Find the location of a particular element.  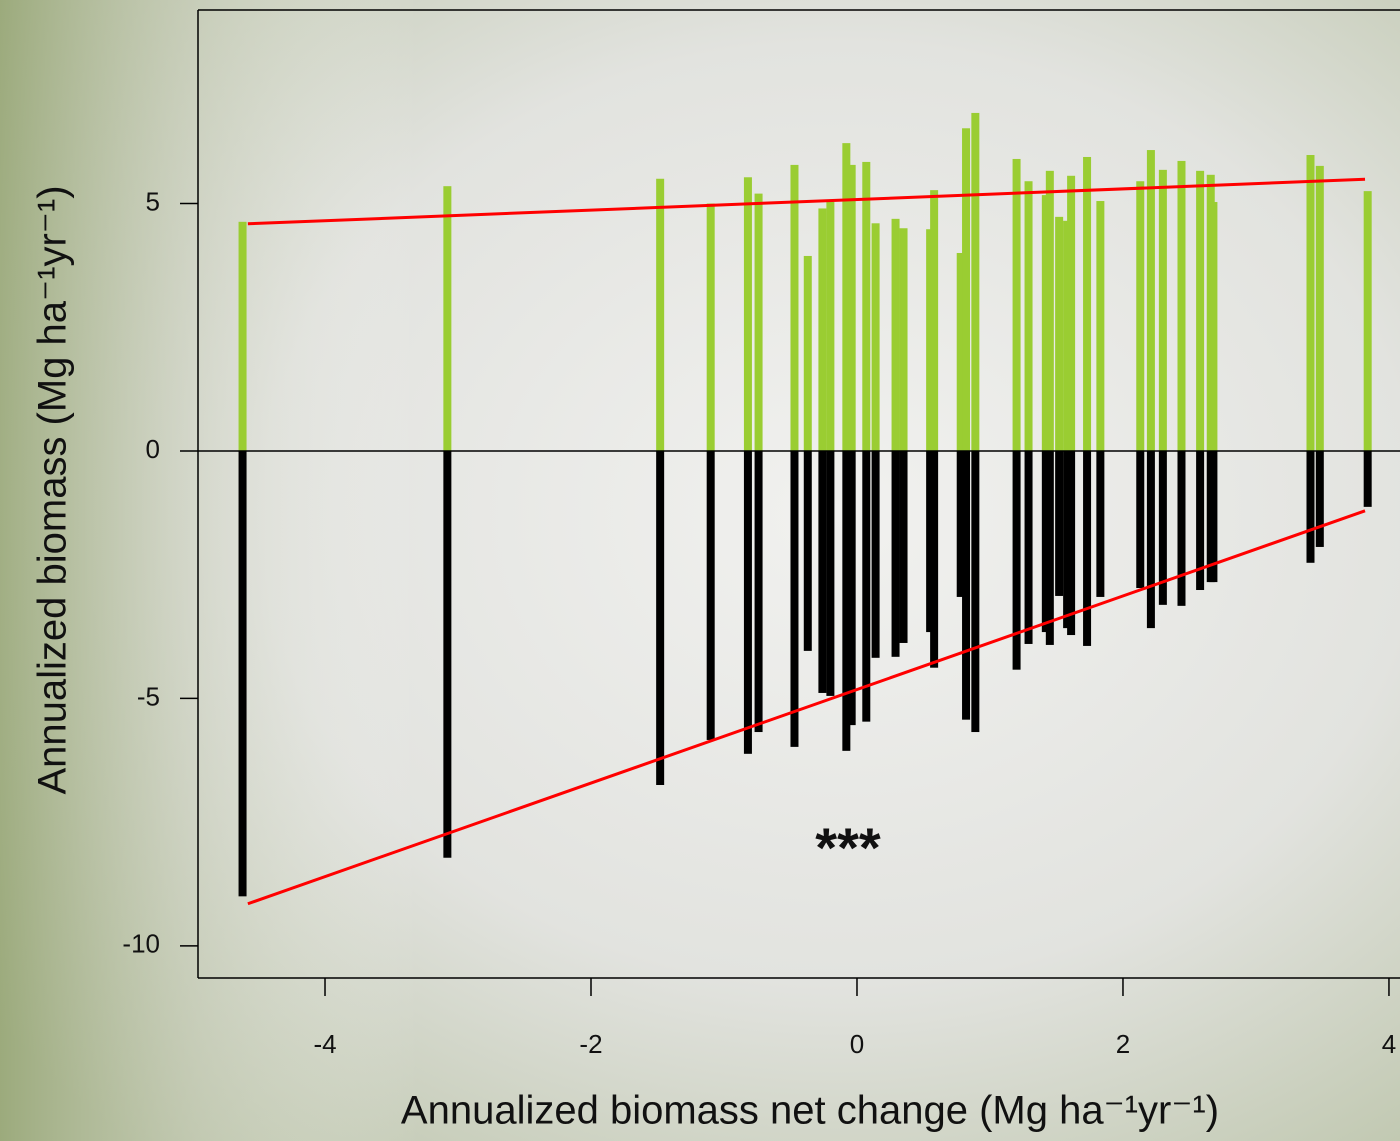

fit-line is located at coordinates (806, 201).